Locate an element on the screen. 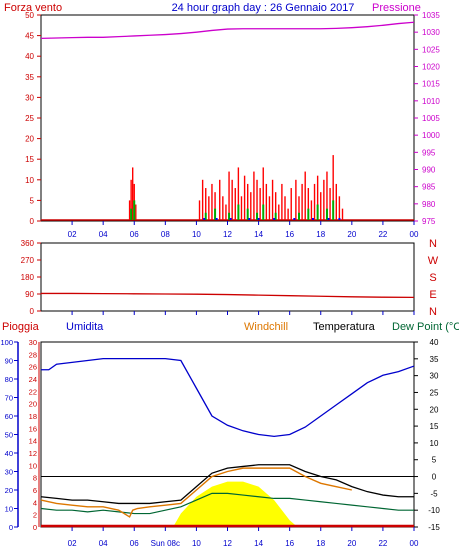 The width and height of the screenshot is (459, 555). direction-line is located at coordinates (228, 295).